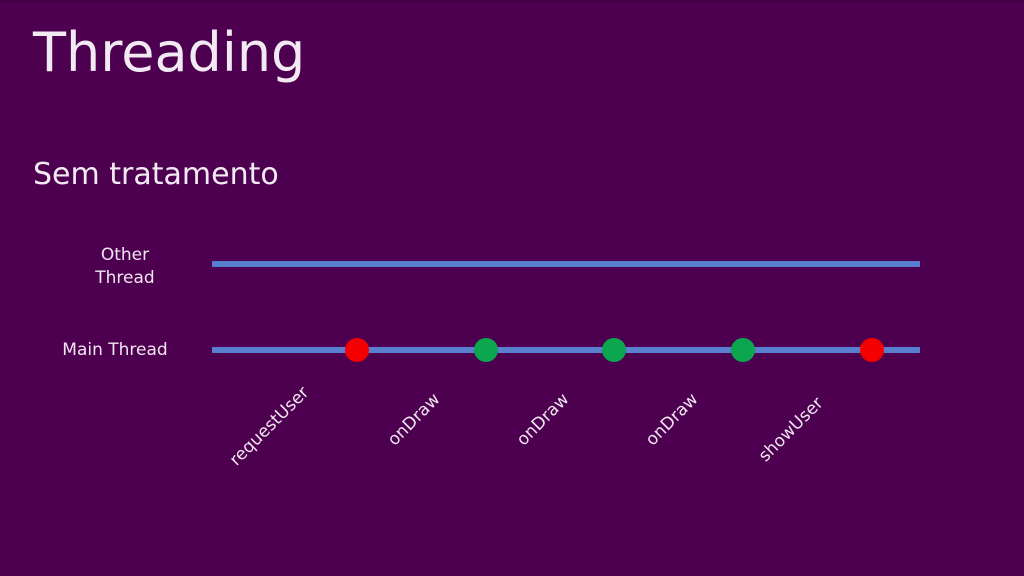 Image resolution: width=1024 pixels, height=576 pixels. What do you see at coordinates (357, 350) in the screenshot?
I see `event-dot-request-user` at bounding box center [357, 350].